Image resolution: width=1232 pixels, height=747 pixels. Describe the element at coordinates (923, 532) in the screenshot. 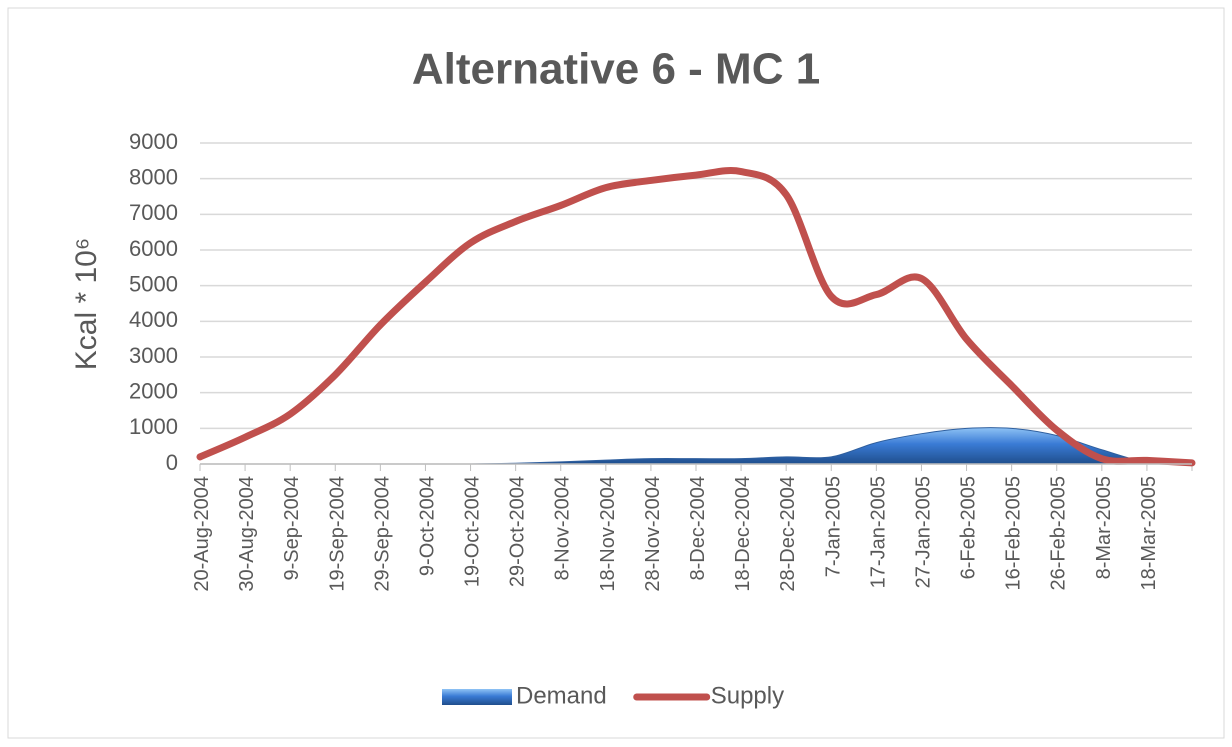

I see `x-tick-label: 27-Jan-2005` at that location.